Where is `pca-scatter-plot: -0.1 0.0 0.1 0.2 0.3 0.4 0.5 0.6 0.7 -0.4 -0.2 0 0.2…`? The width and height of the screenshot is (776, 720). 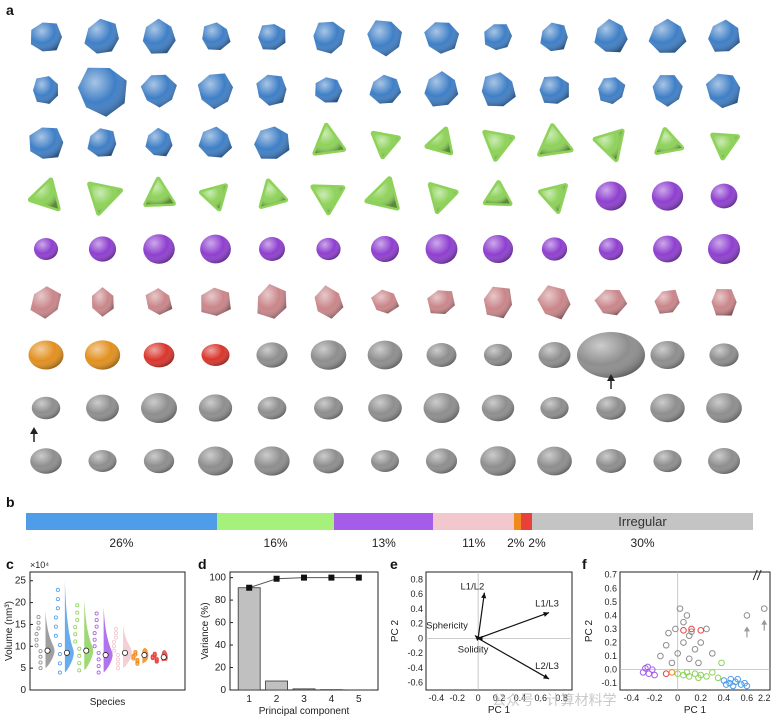
pca-scatter-plot: -0.1 0.0 0.1 0.2 0.3 0.4 0.5 0.6 0.7 -0.4 -0.2 0 0.2… is located at coordinates (677, 643).